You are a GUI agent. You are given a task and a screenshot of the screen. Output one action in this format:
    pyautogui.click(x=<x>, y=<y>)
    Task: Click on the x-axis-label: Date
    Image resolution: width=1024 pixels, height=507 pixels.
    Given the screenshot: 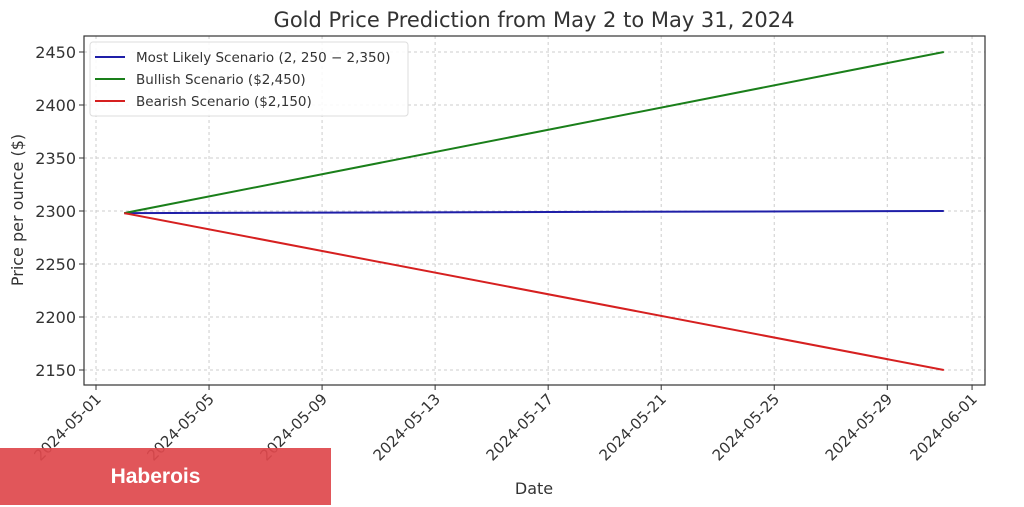 What is the action you would take?
    pyautogui.click(x=534, y=488)
    